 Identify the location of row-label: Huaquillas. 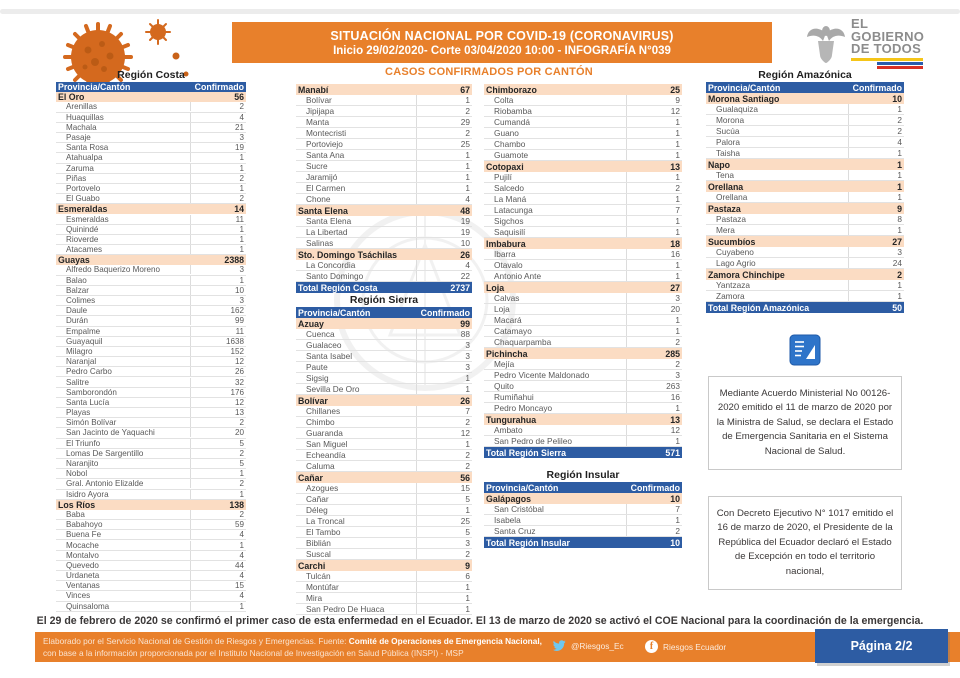
(85, 117).